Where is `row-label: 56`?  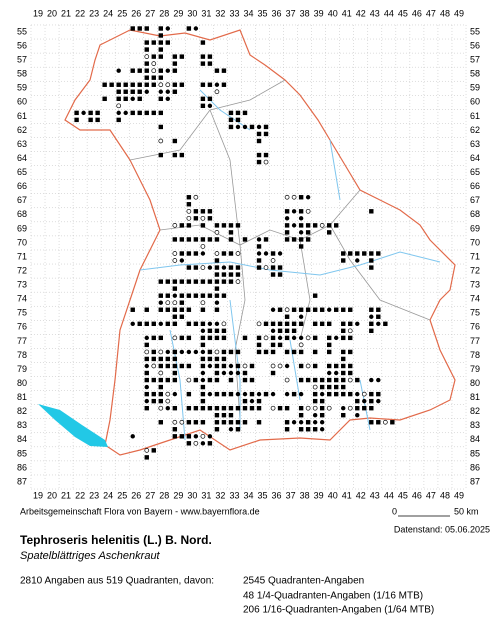 row-label: 56 is located at coordinates (22, 45).